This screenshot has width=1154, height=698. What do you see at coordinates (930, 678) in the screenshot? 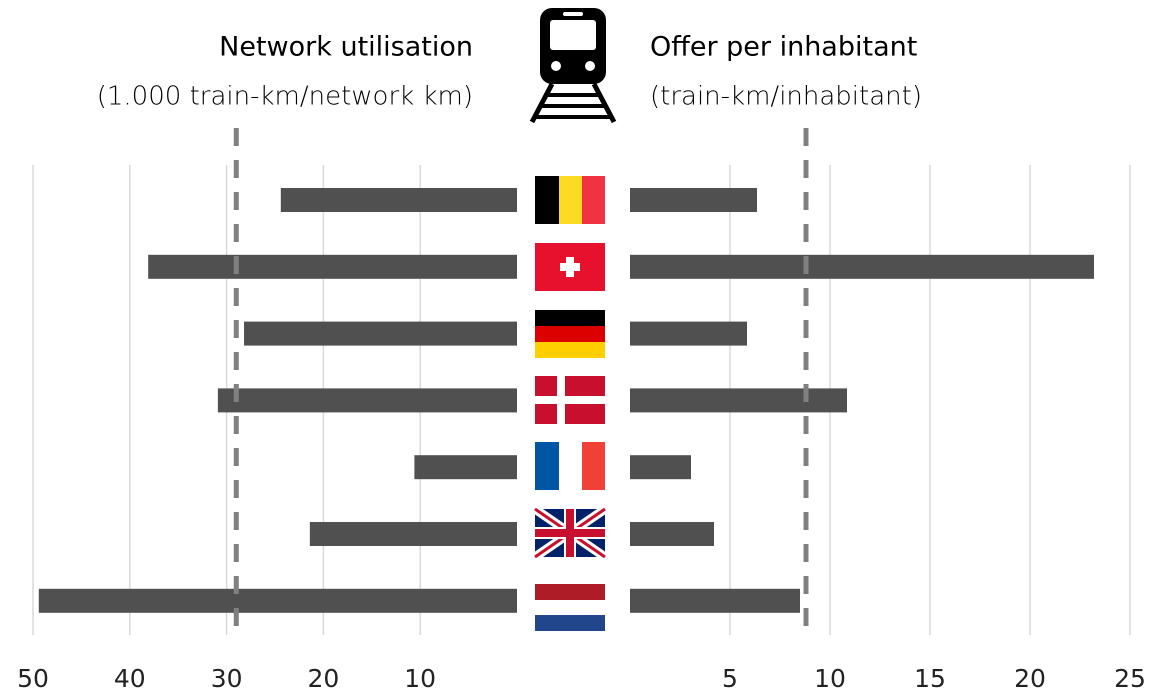
I see `x-tick-label: 15` at bounding box center [930, 678].